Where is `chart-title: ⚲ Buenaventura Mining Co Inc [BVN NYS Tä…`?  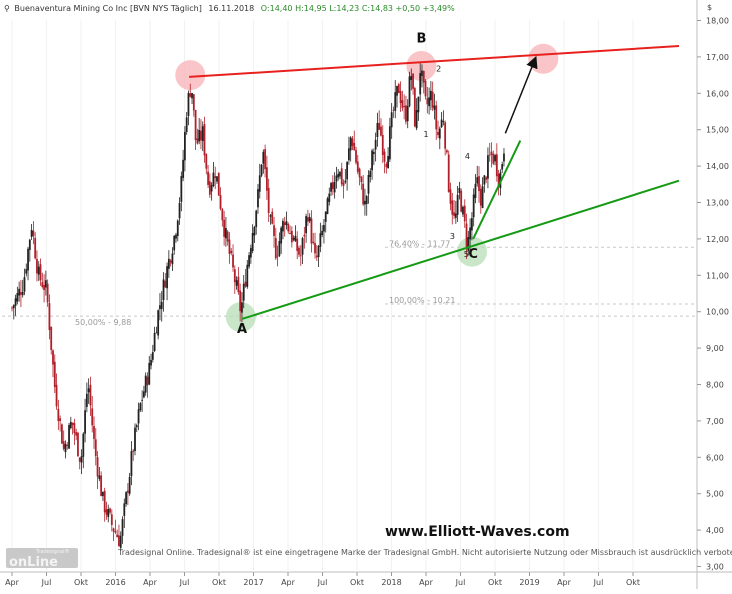 chart-title: ⚲ Buenaventura Mining Co Inc [BVN NYS Tä… is located at coordinates (229, 8).